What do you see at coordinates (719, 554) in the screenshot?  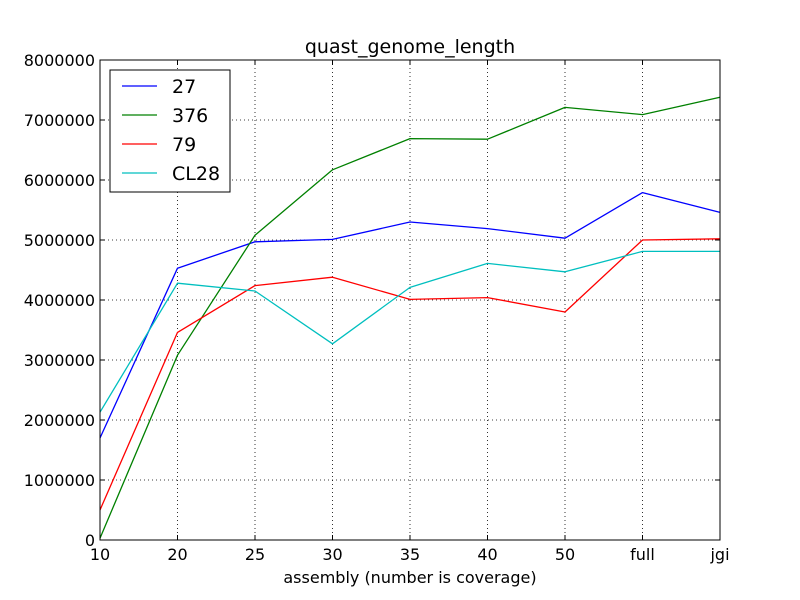 I see `x-tick-label: jgi` at bounding box center [719, 554].